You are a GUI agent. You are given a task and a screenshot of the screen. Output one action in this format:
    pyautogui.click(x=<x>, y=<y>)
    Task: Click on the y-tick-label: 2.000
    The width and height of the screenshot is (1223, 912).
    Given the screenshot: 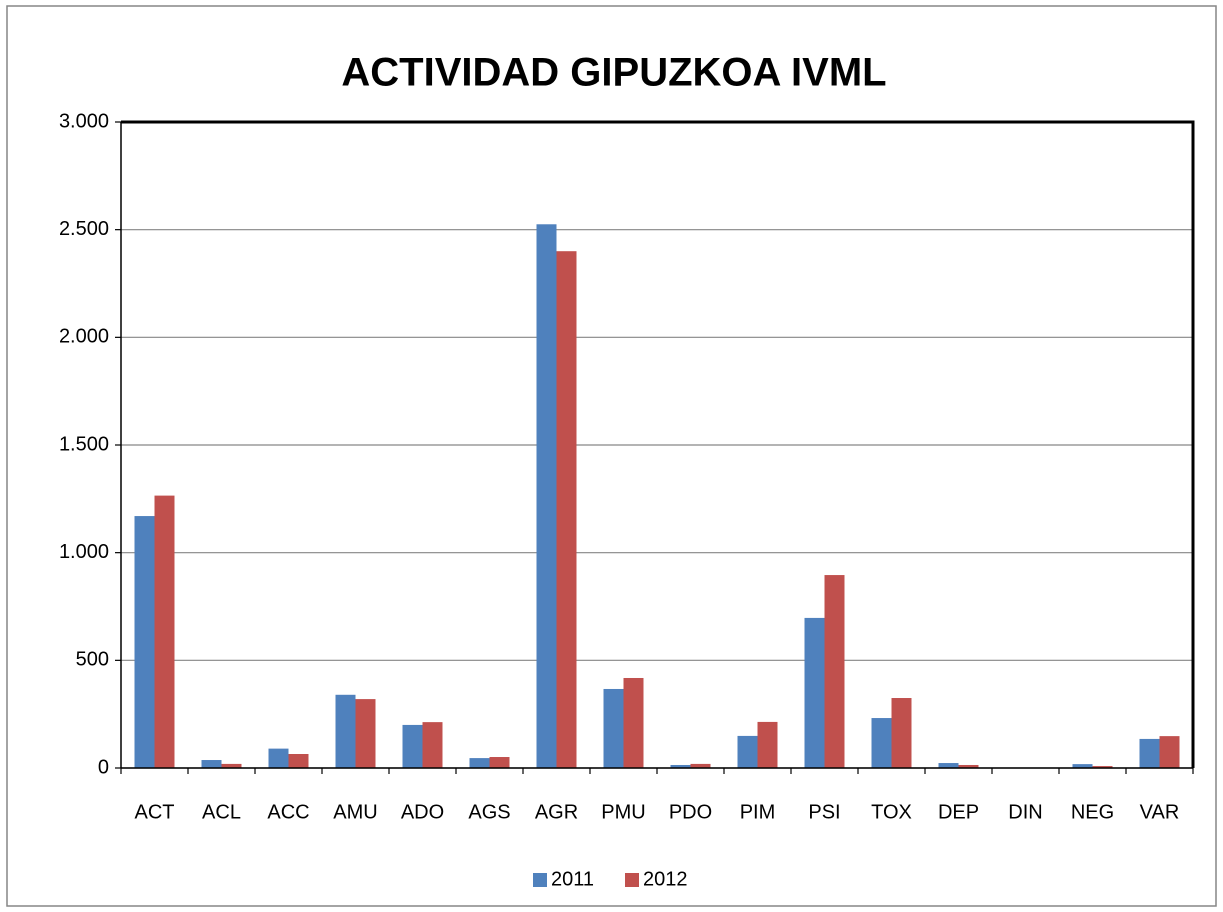 What is the action you would take?
    pyautogui.click(x=84, y=337)
    